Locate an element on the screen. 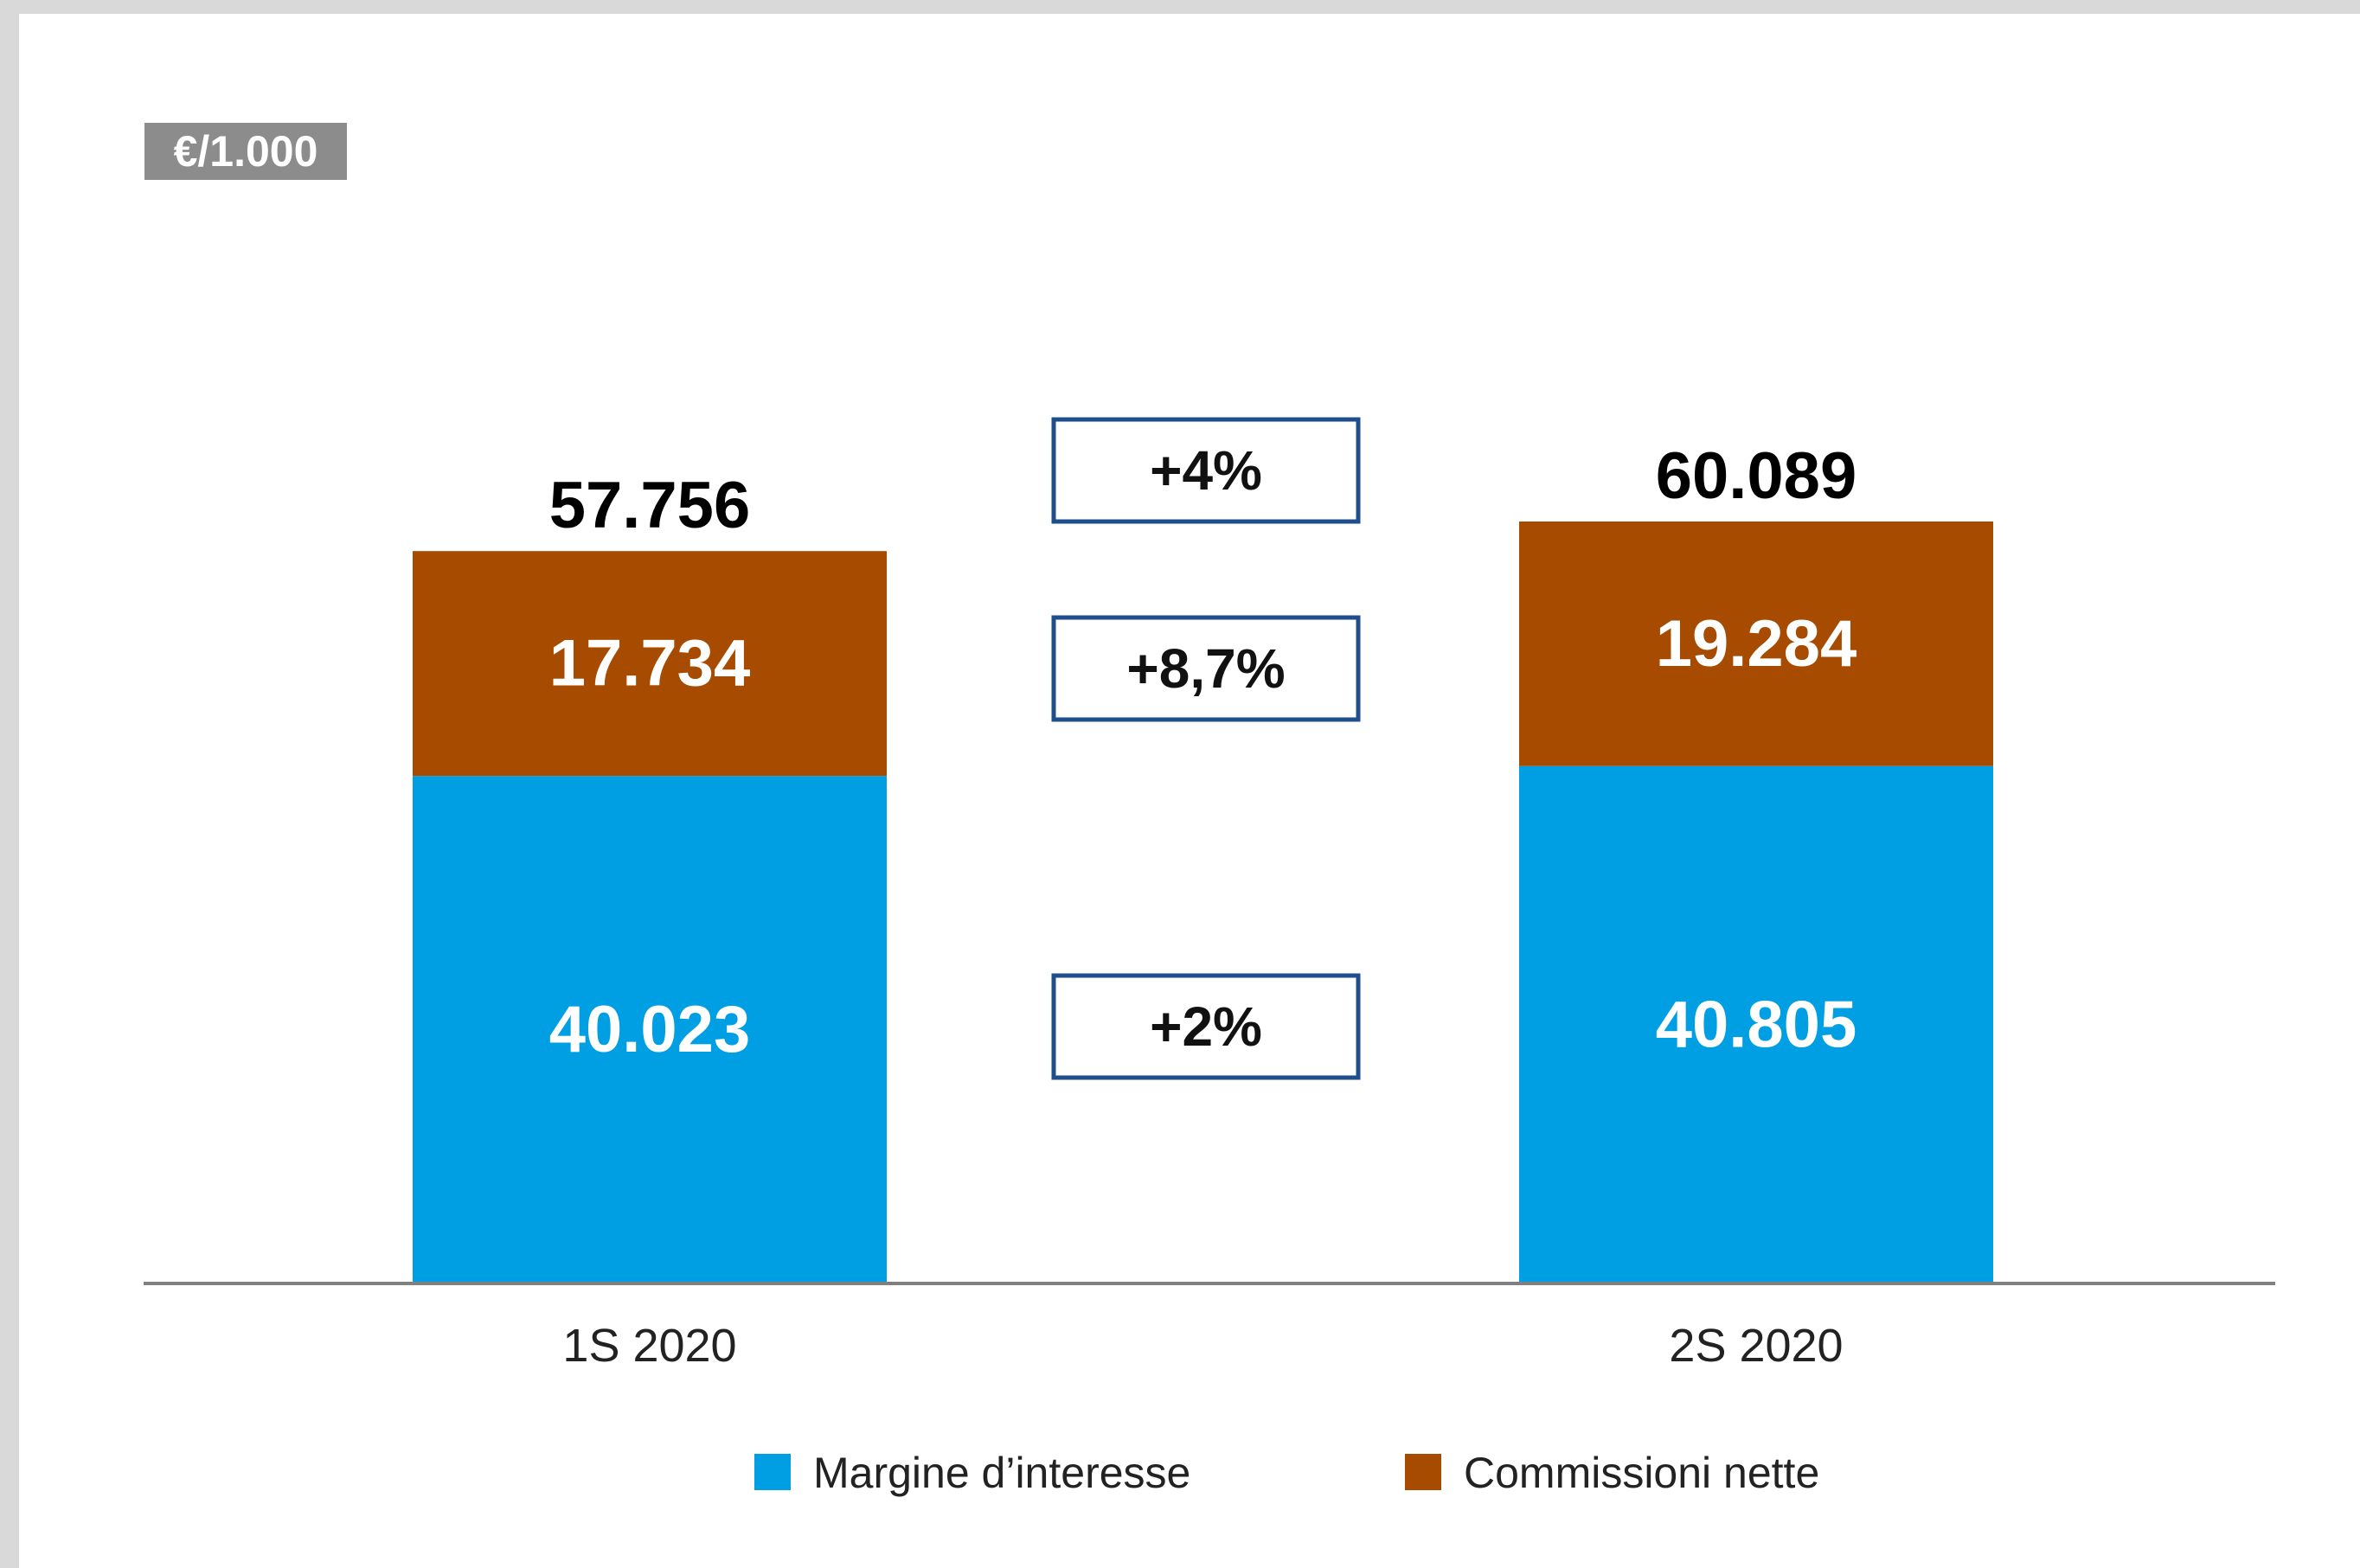  data-label-commissioni-2: 19.284 is located at coordinates (1756, 644).